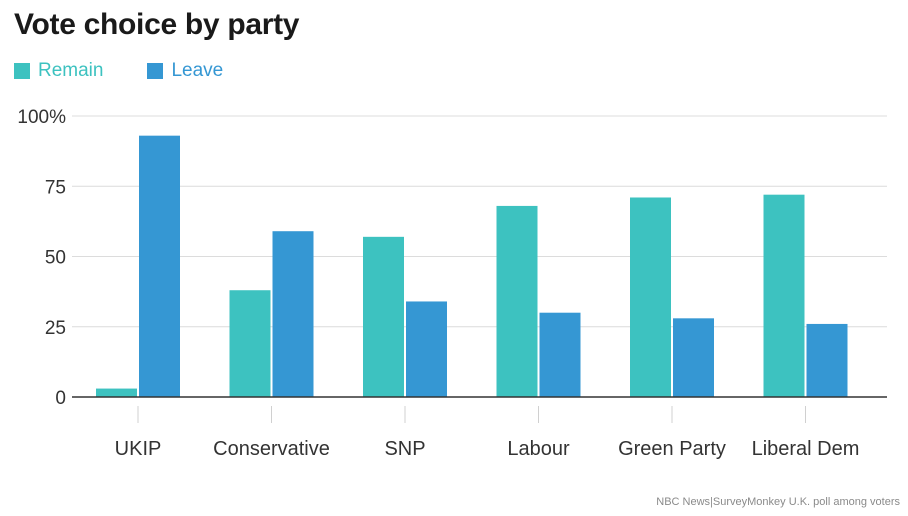 The height and width of the screenshot is (516, 908). What do you see at coordinates (60, 398) in the screenshot?
I see `y-tick-label: 0` at bounding box center [60, 398].